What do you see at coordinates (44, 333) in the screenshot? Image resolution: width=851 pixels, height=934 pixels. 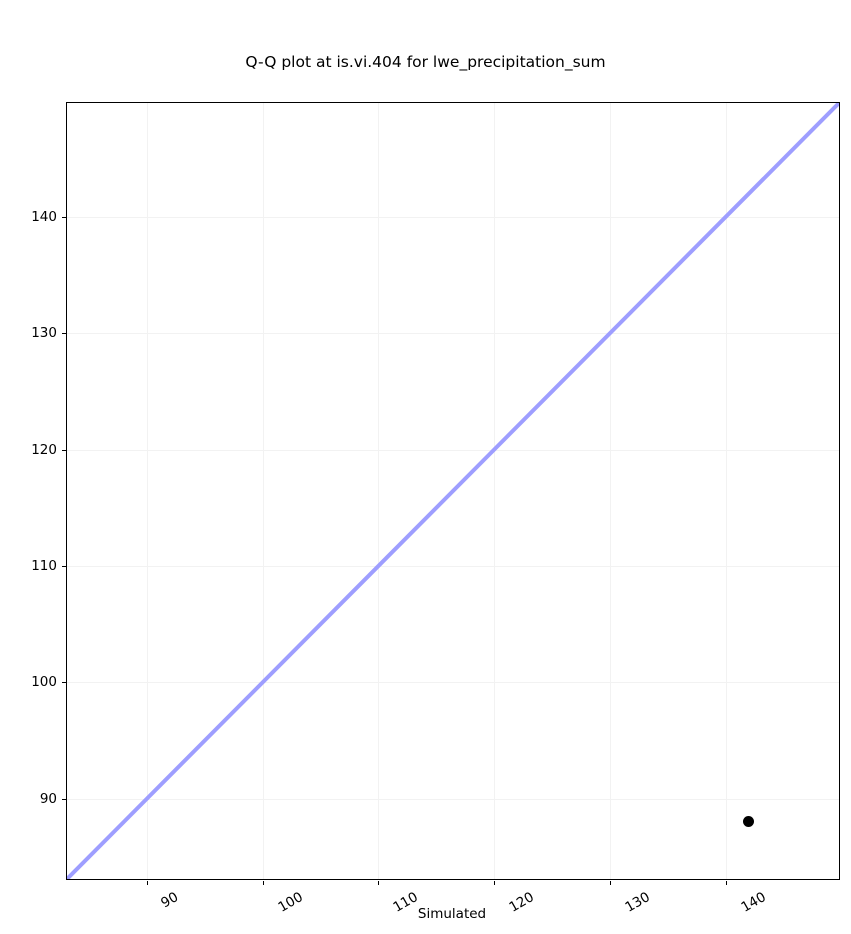 I see `y-tick-label: 130` at bounding box center [44, 333].